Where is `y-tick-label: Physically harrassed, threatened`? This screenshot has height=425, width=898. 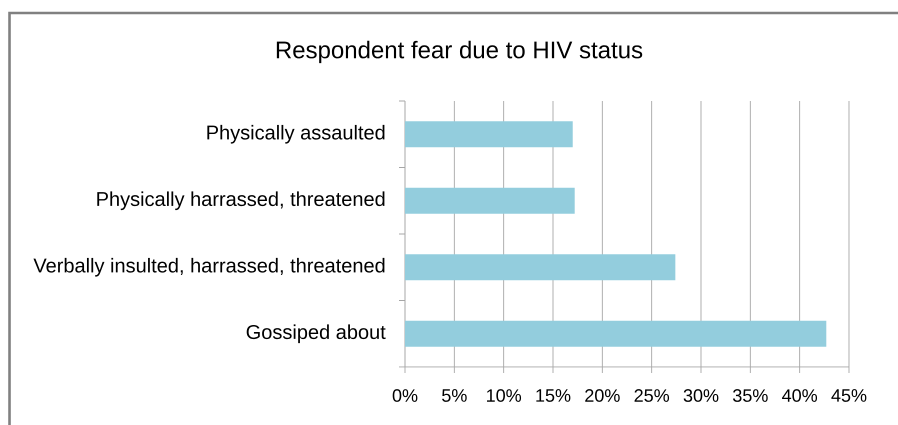 y-tick-label: Physically harrassed, threatened is located at coordinates (240, 200).